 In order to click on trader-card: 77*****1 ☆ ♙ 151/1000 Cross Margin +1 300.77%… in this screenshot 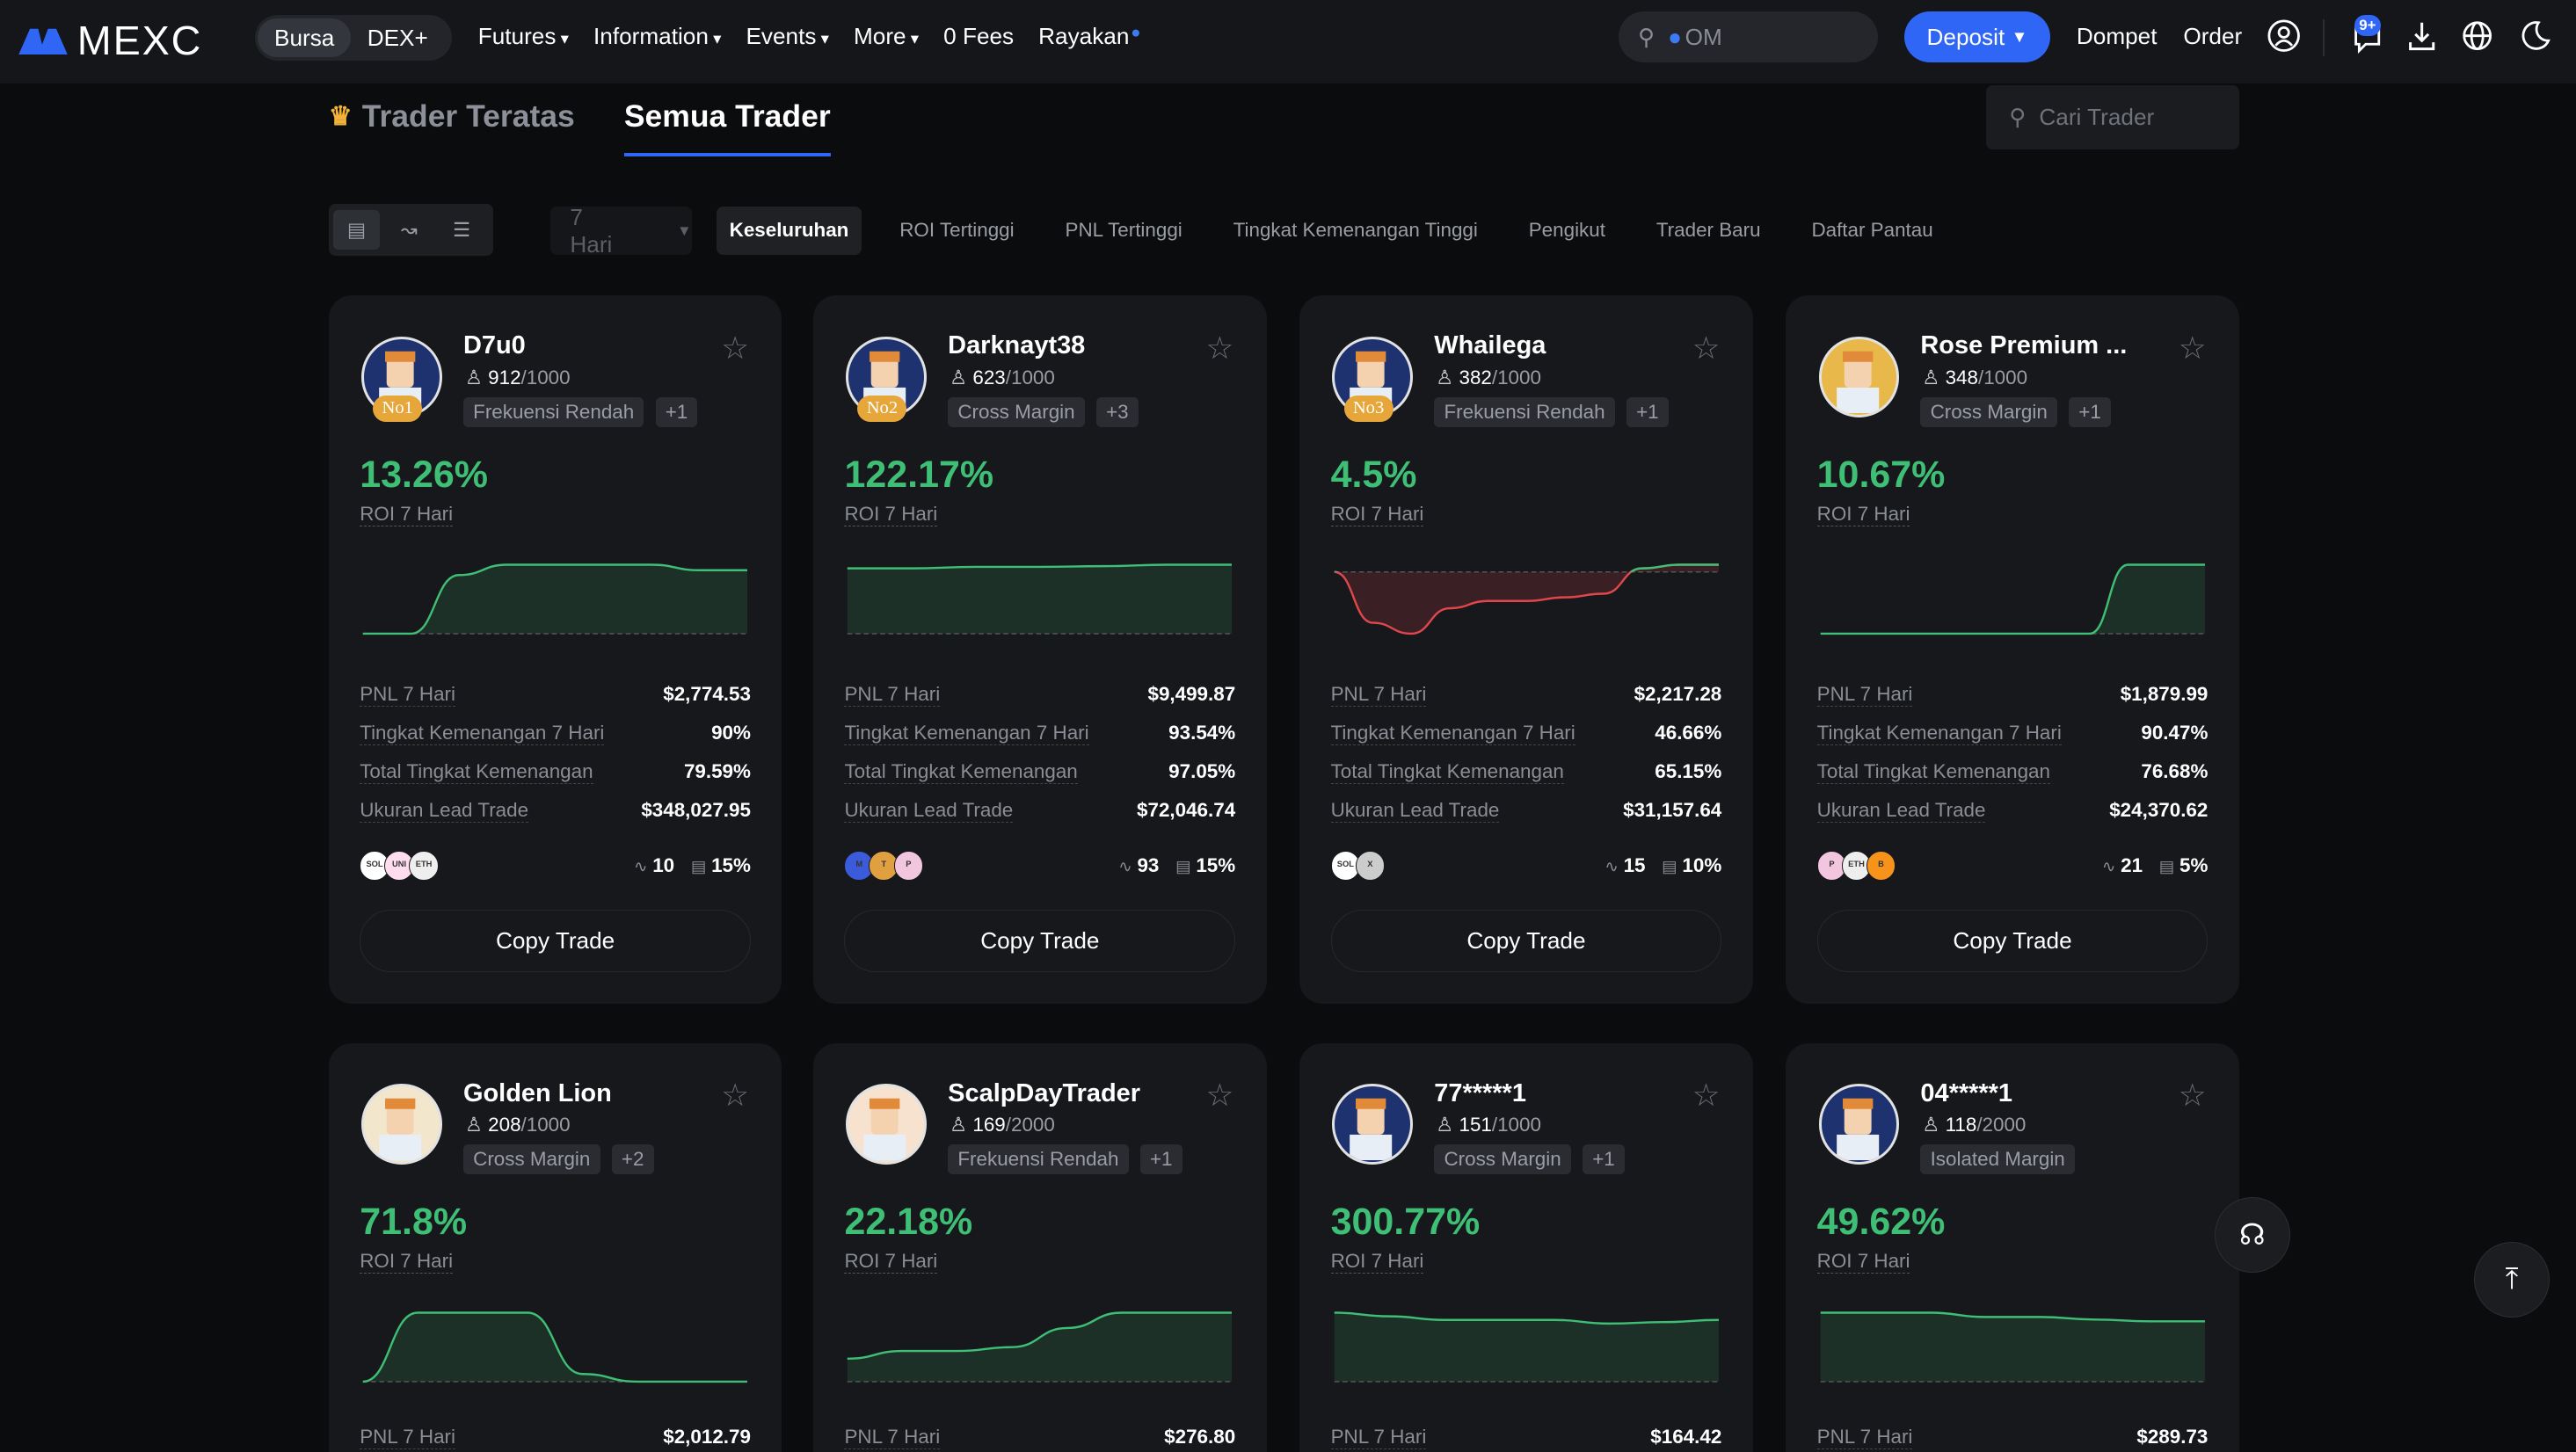, I will do `click(1526, 1247)`.